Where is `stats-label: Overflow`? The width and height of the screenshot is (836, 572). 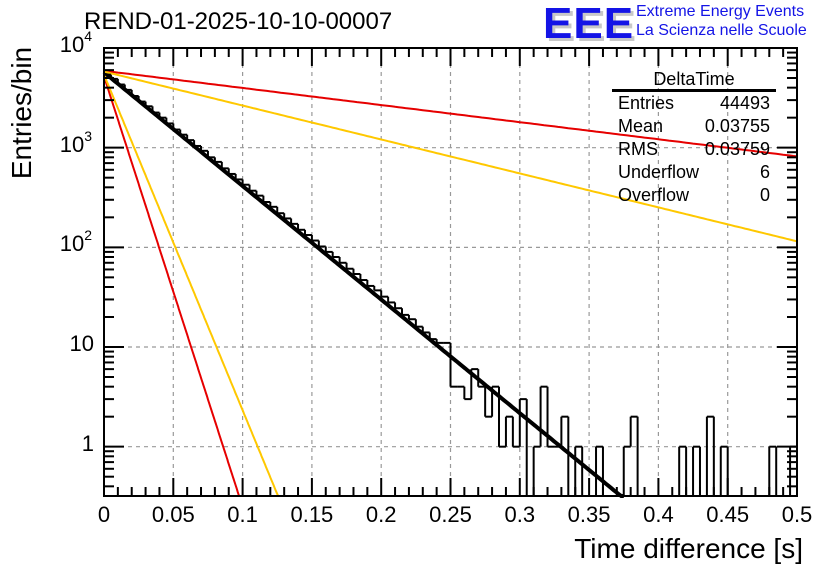 stats-label: Overflow is located at coordinates (654, 195).